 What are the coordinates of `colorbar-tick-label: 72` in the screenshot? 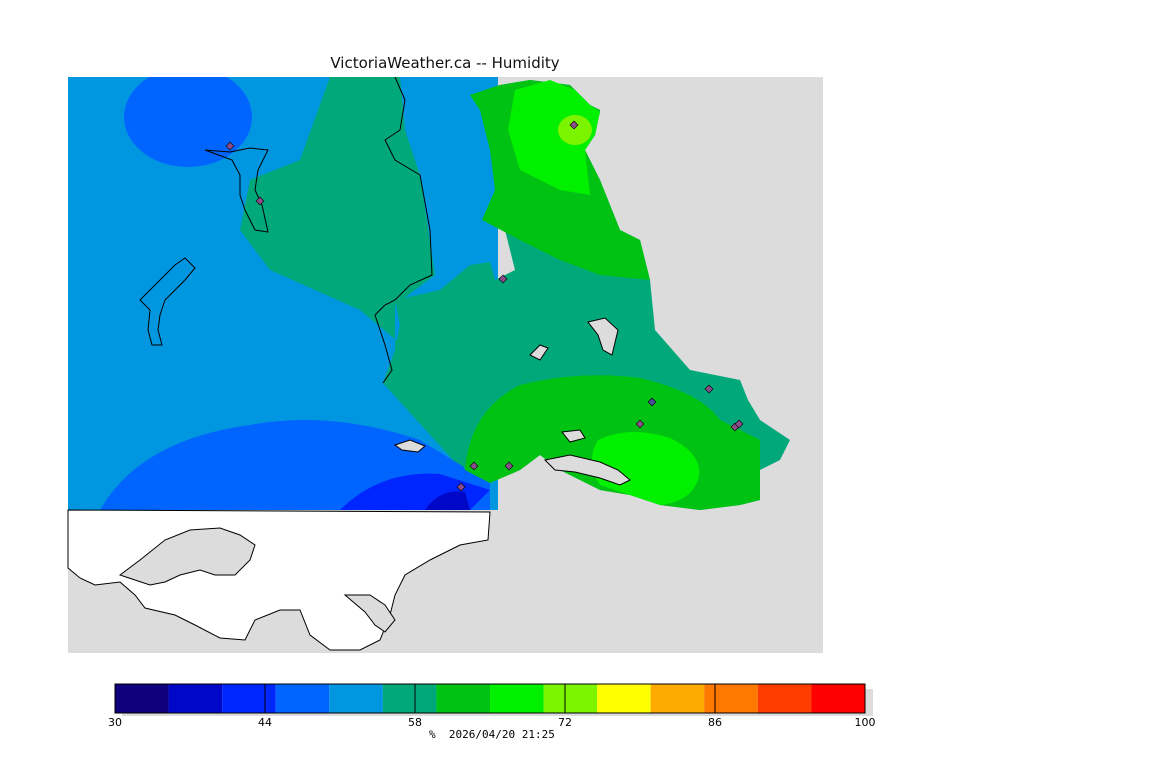 It's located at (565, 722).